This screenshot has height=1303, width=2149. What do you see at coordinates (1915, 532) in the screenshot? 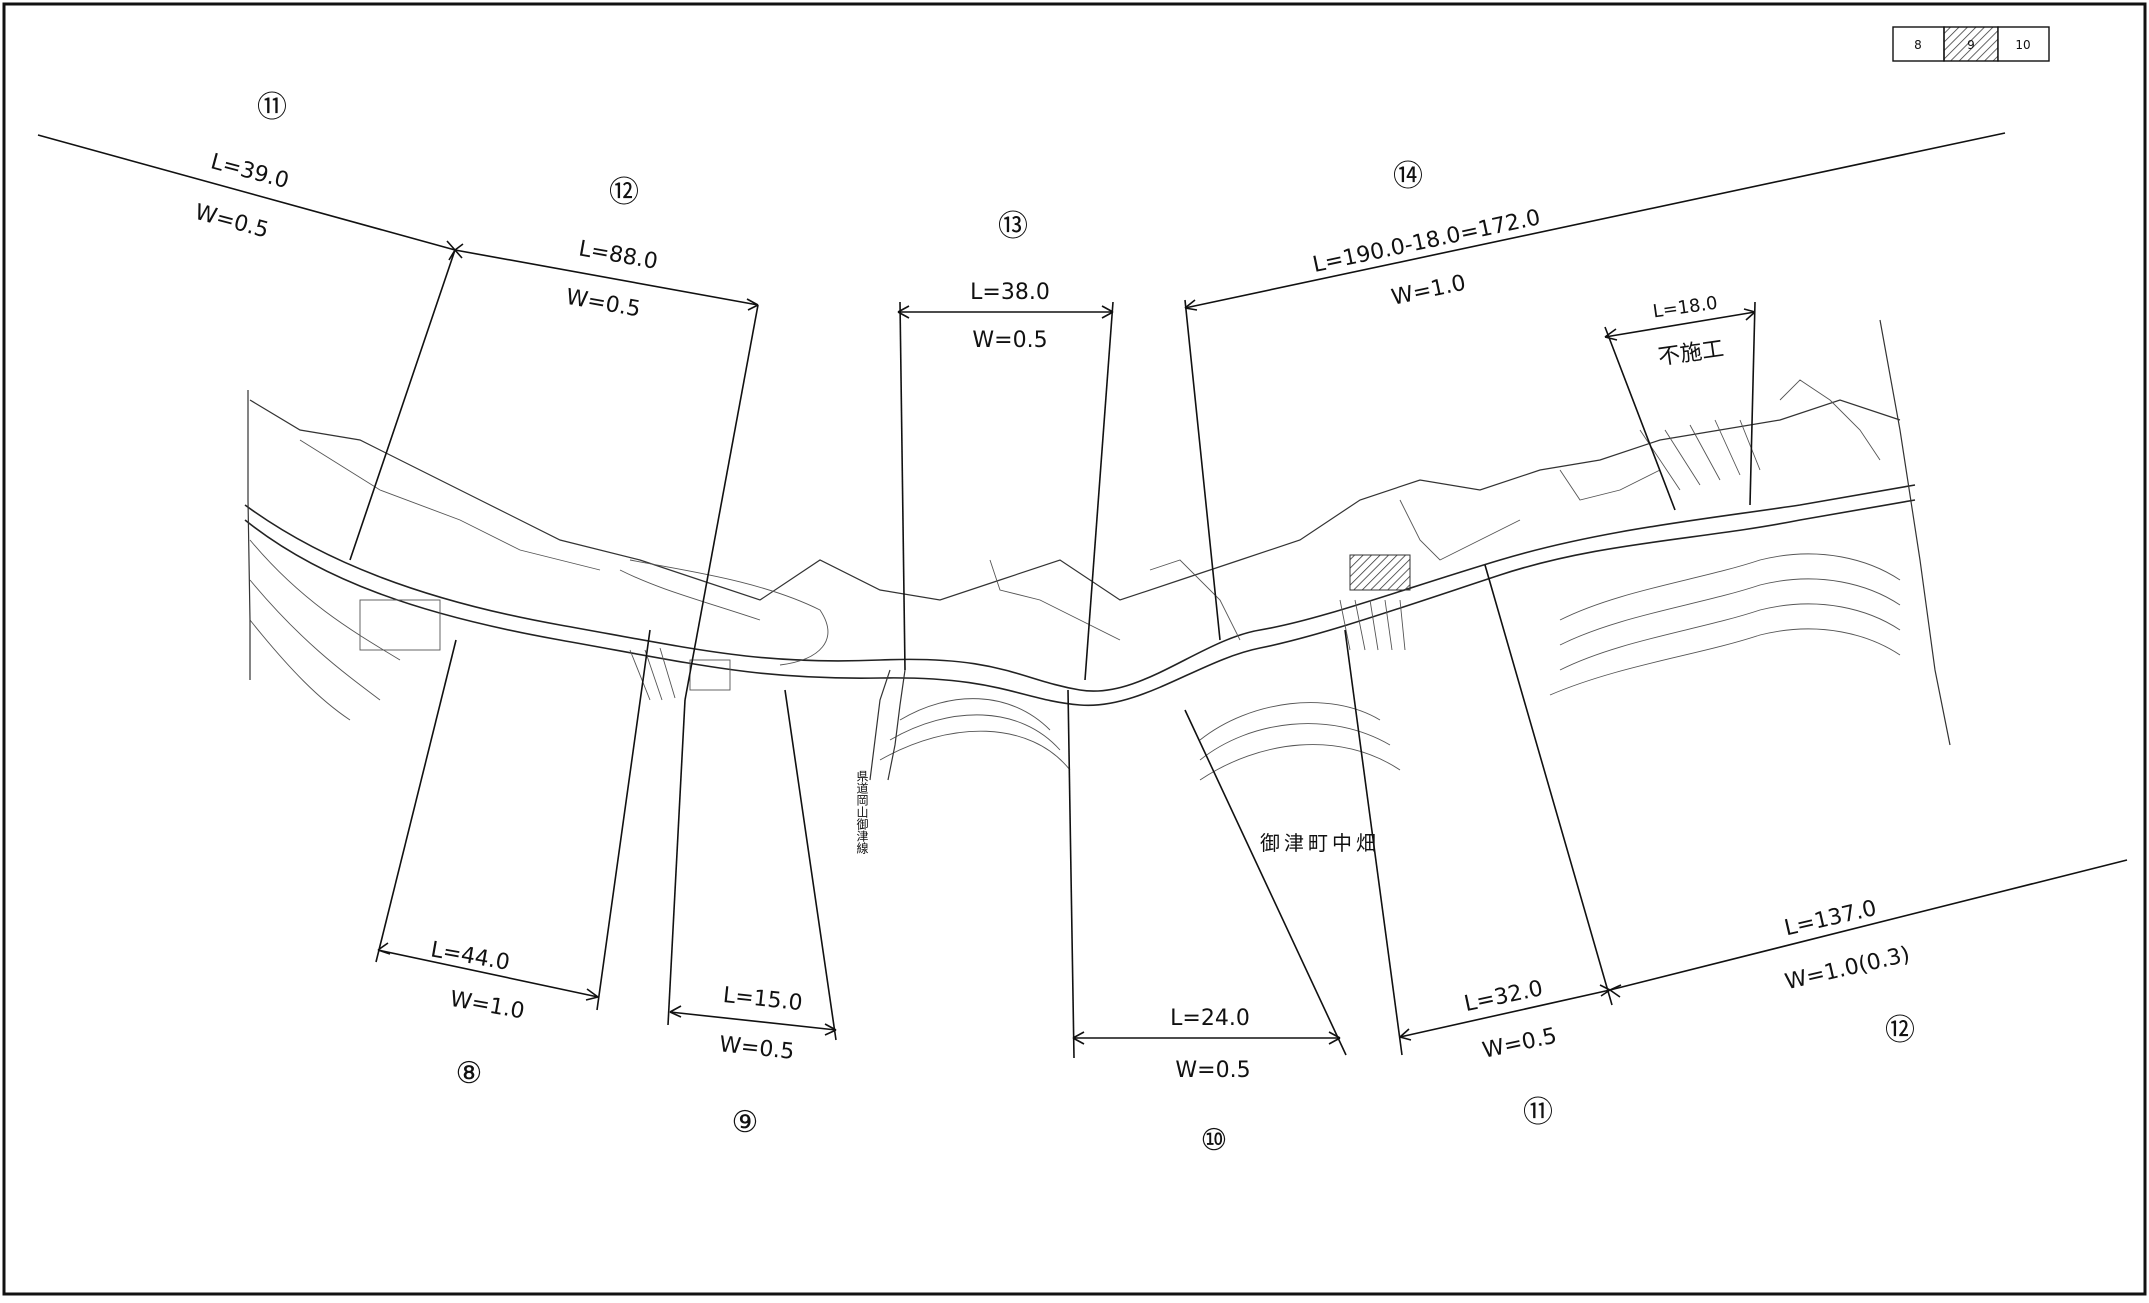
I see `boundary-right` at bounding box center [1915, 532].